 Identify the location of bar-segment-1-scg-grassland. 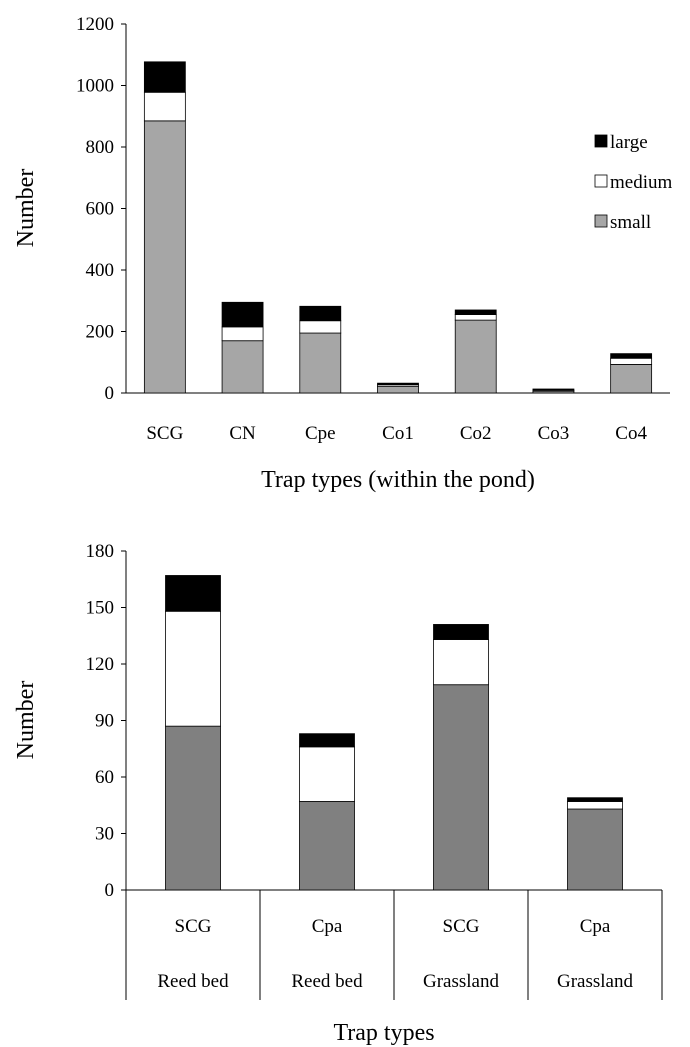
(461, 662).